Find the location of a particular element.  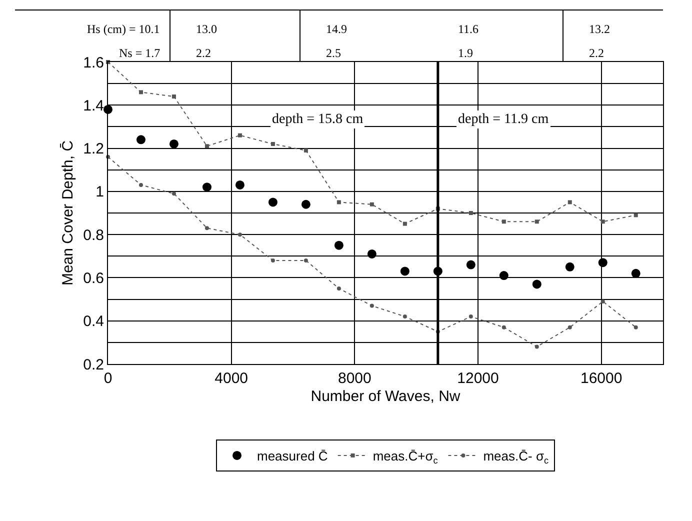

x-tick-label: 0 is located at coordinates (108, 378).